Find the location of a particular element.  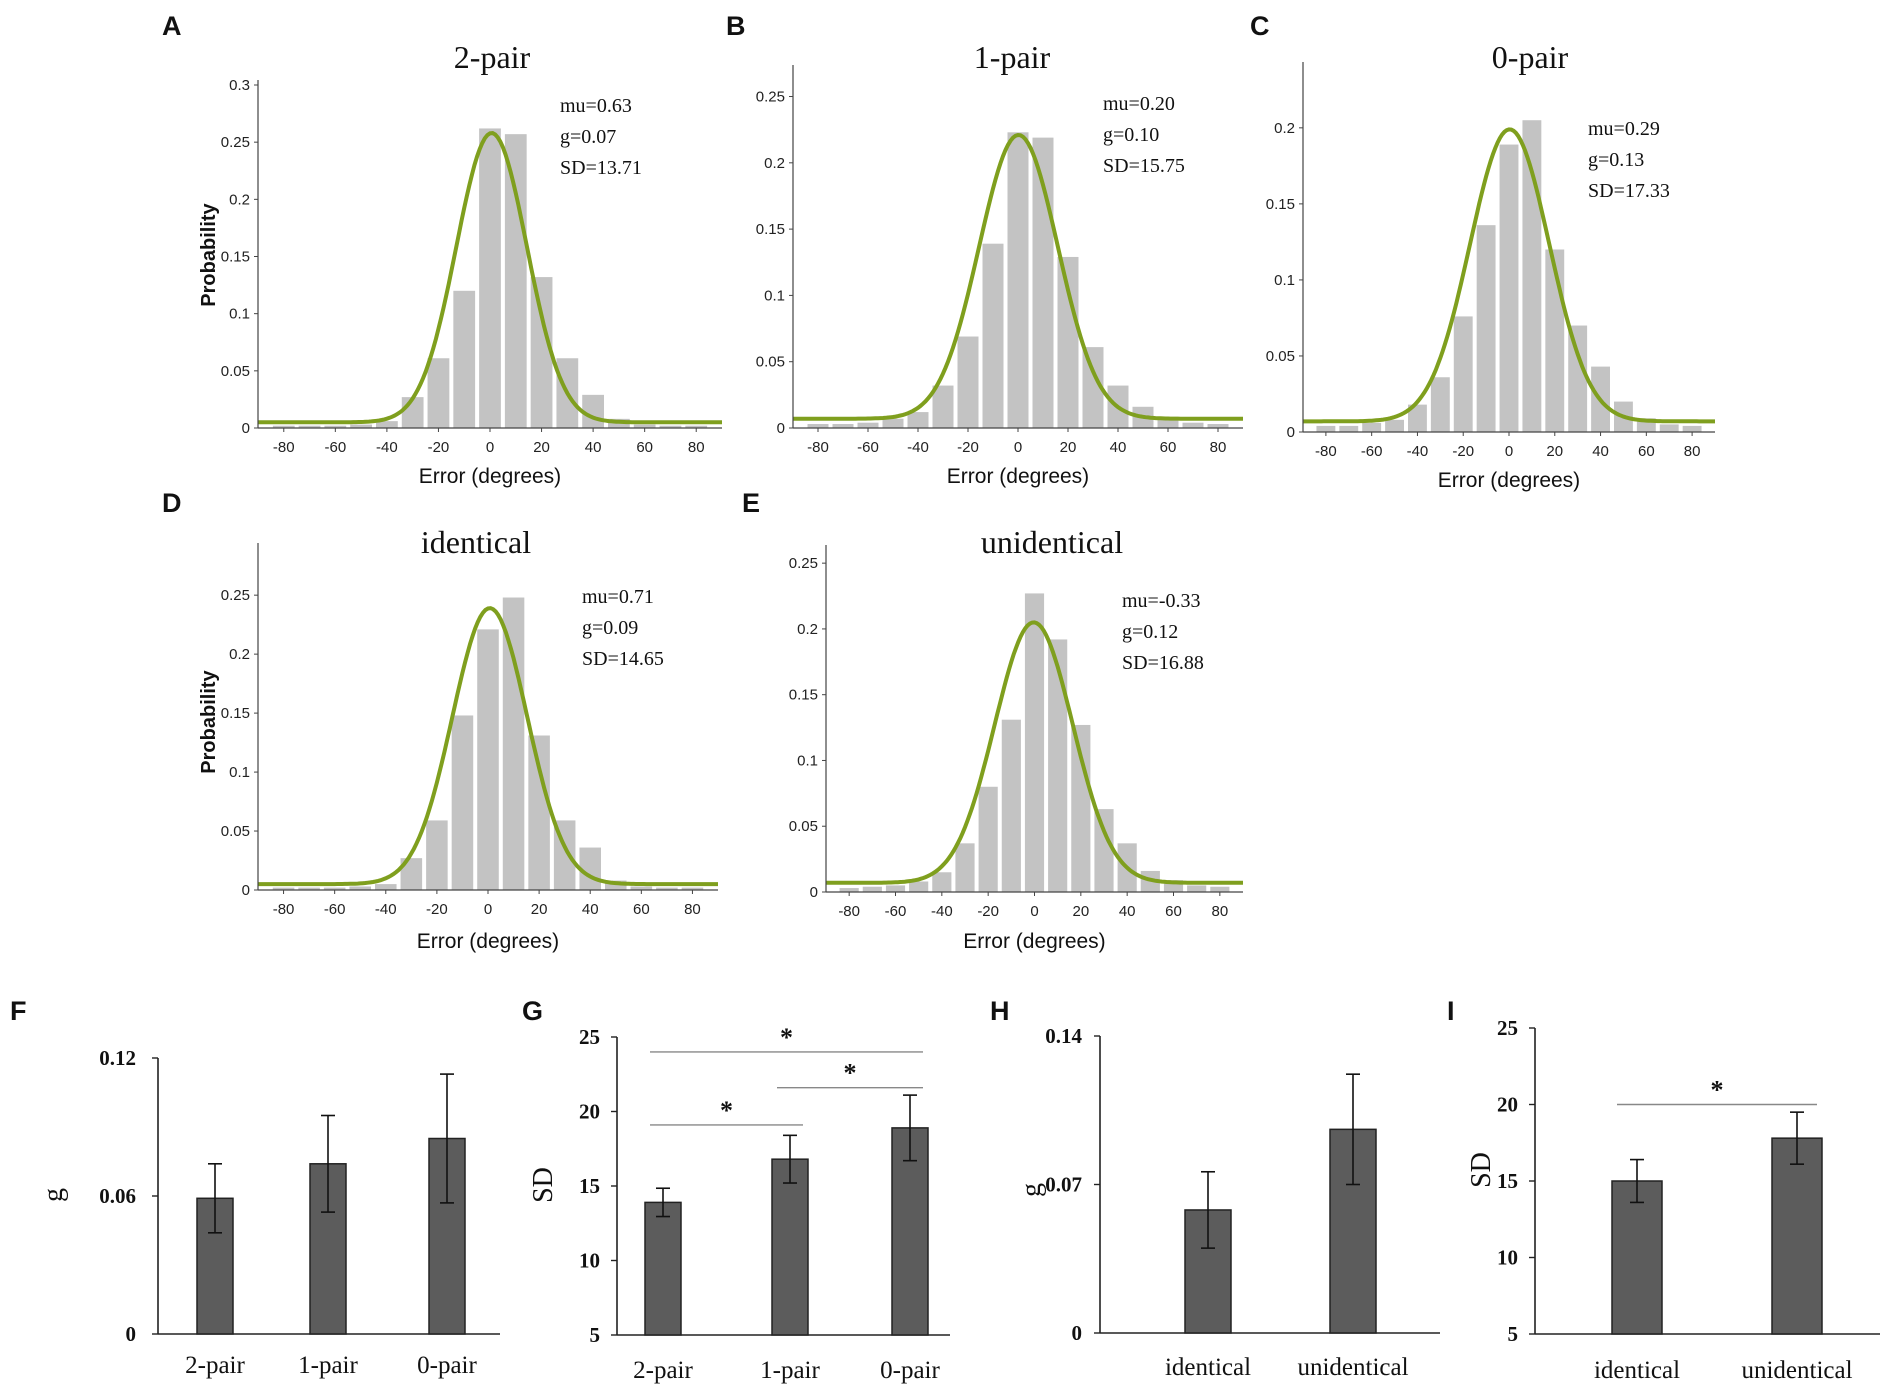

category-label: 2-pair is located at coordinates (663, 1370).